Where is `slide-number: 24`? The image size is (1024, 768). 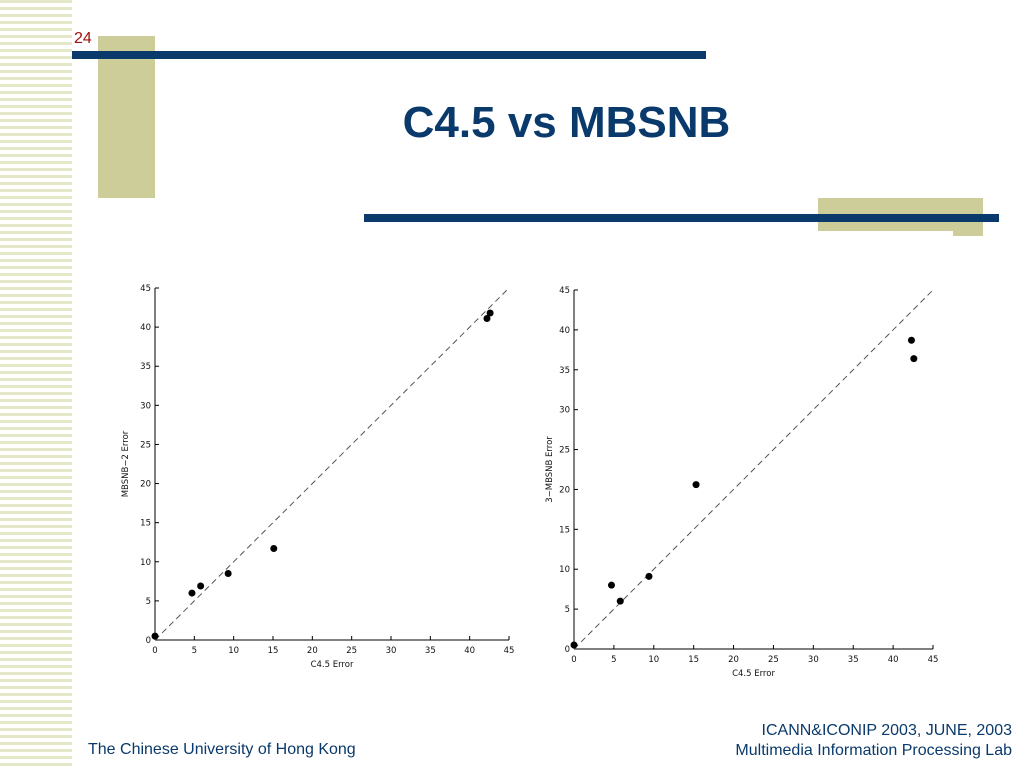 slide-number: 24 is located at coordinates (83, 38).